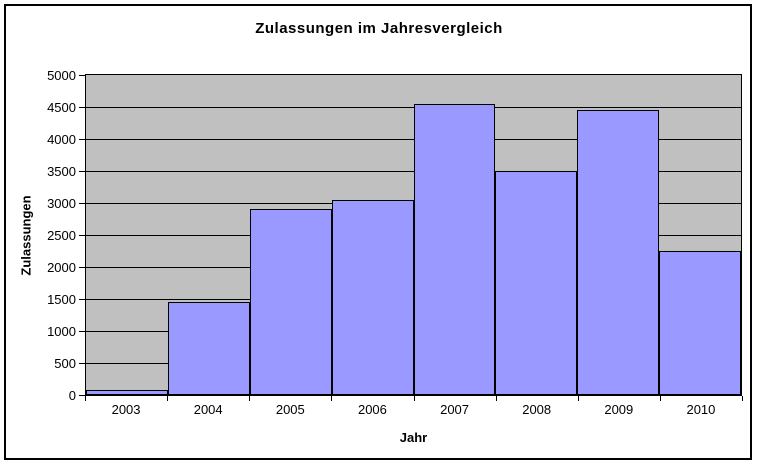 The width and height of the screenshot is (758, 469). I want to click on bar-2005, so click(290, 302).